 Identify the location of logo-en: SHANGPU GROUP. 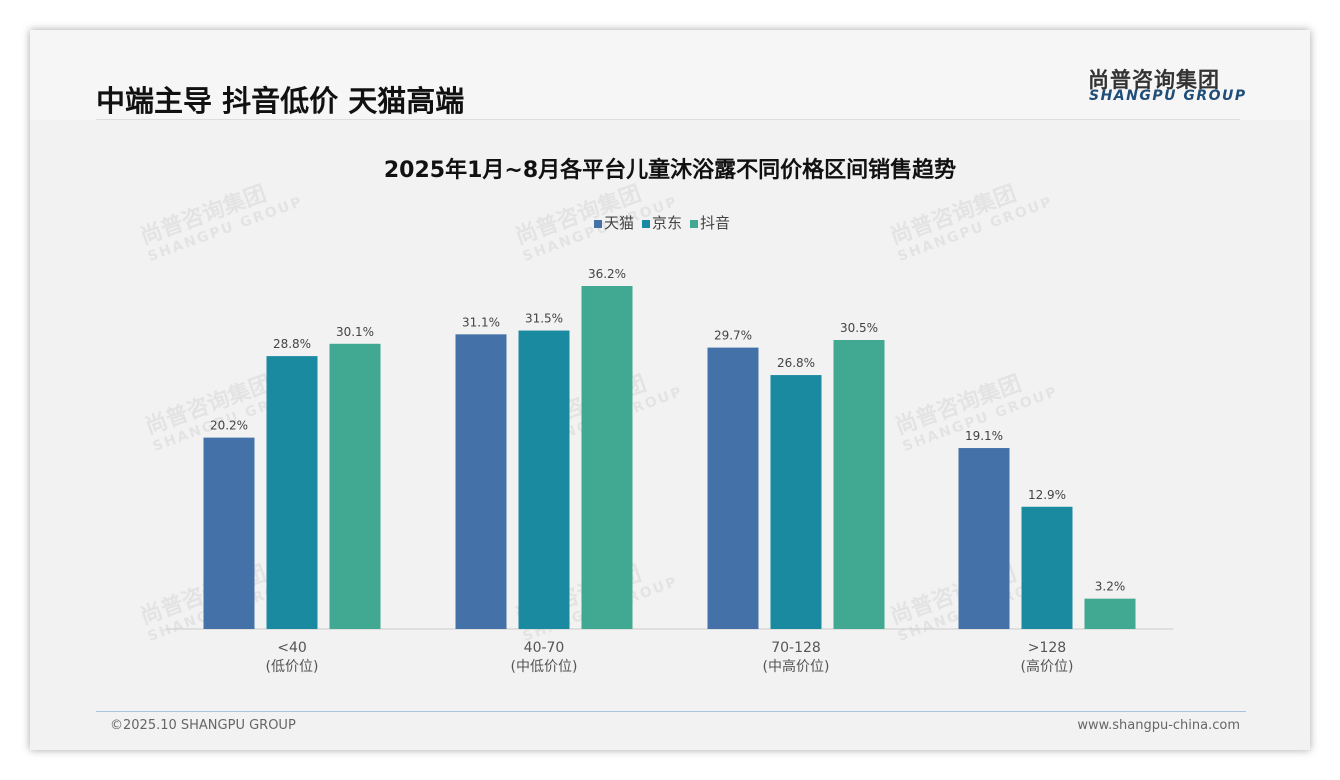
(1168, 96).